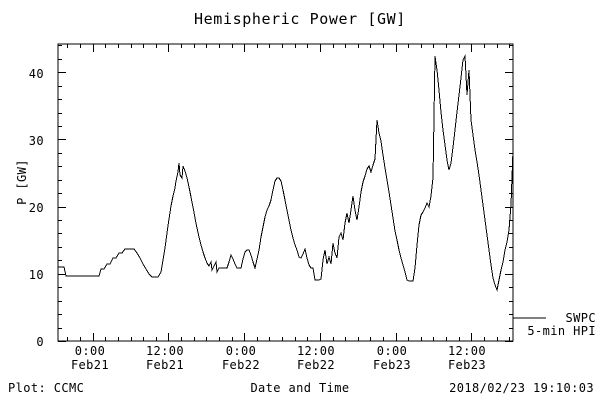 The height and width of the screenshot is (400, 600). I want to click on x-tick-date-3: Feb22, so click(316, 365).